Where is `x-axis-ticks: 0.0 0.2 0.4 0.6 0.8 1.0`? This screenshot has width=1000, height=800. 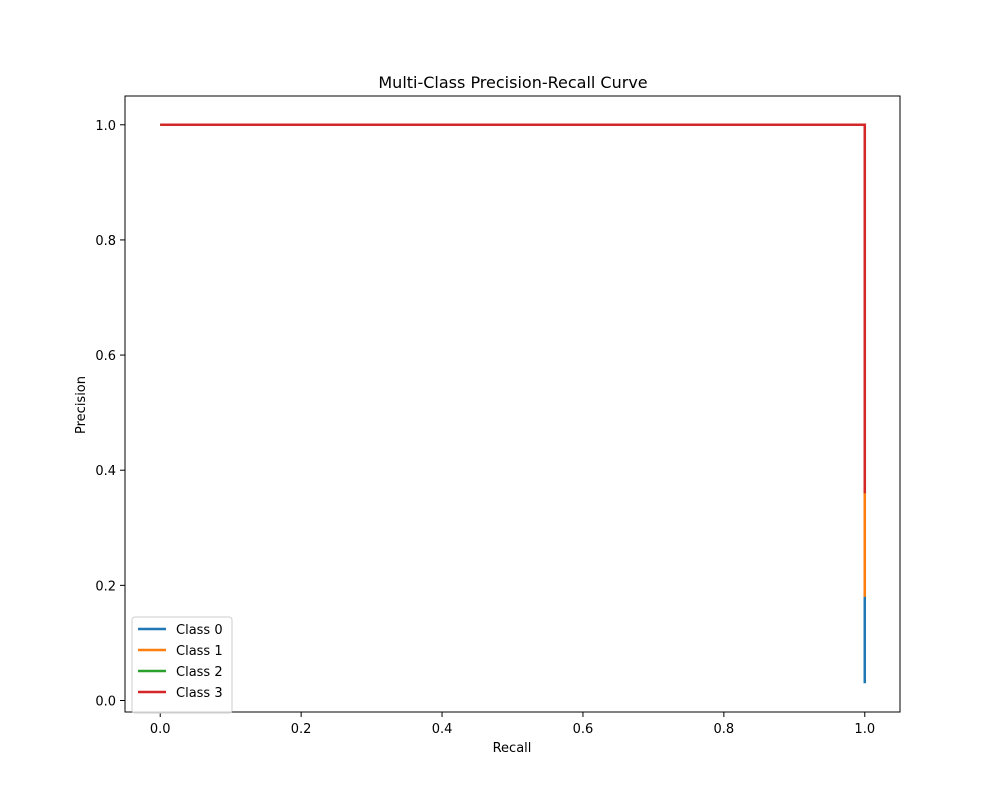
x-axis-ticks: 0.0 0.2 0.4 0.6 0.8 1.0 is located at coordinates (512, 724).